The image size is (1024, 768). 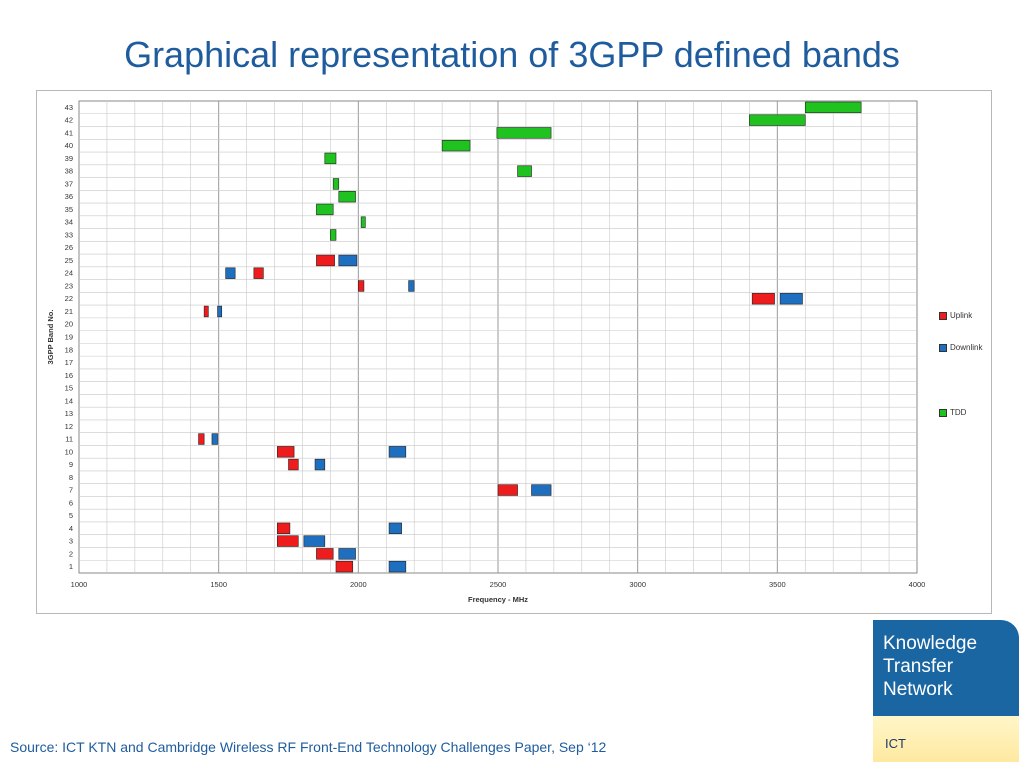 I want to click on legend-label-uplink: Uplink, so click(x=961, y=315).